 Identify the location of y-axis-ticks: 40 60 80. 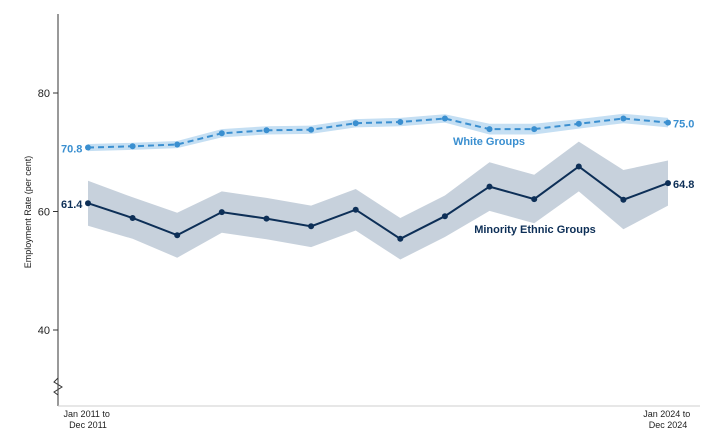
(48, 212).